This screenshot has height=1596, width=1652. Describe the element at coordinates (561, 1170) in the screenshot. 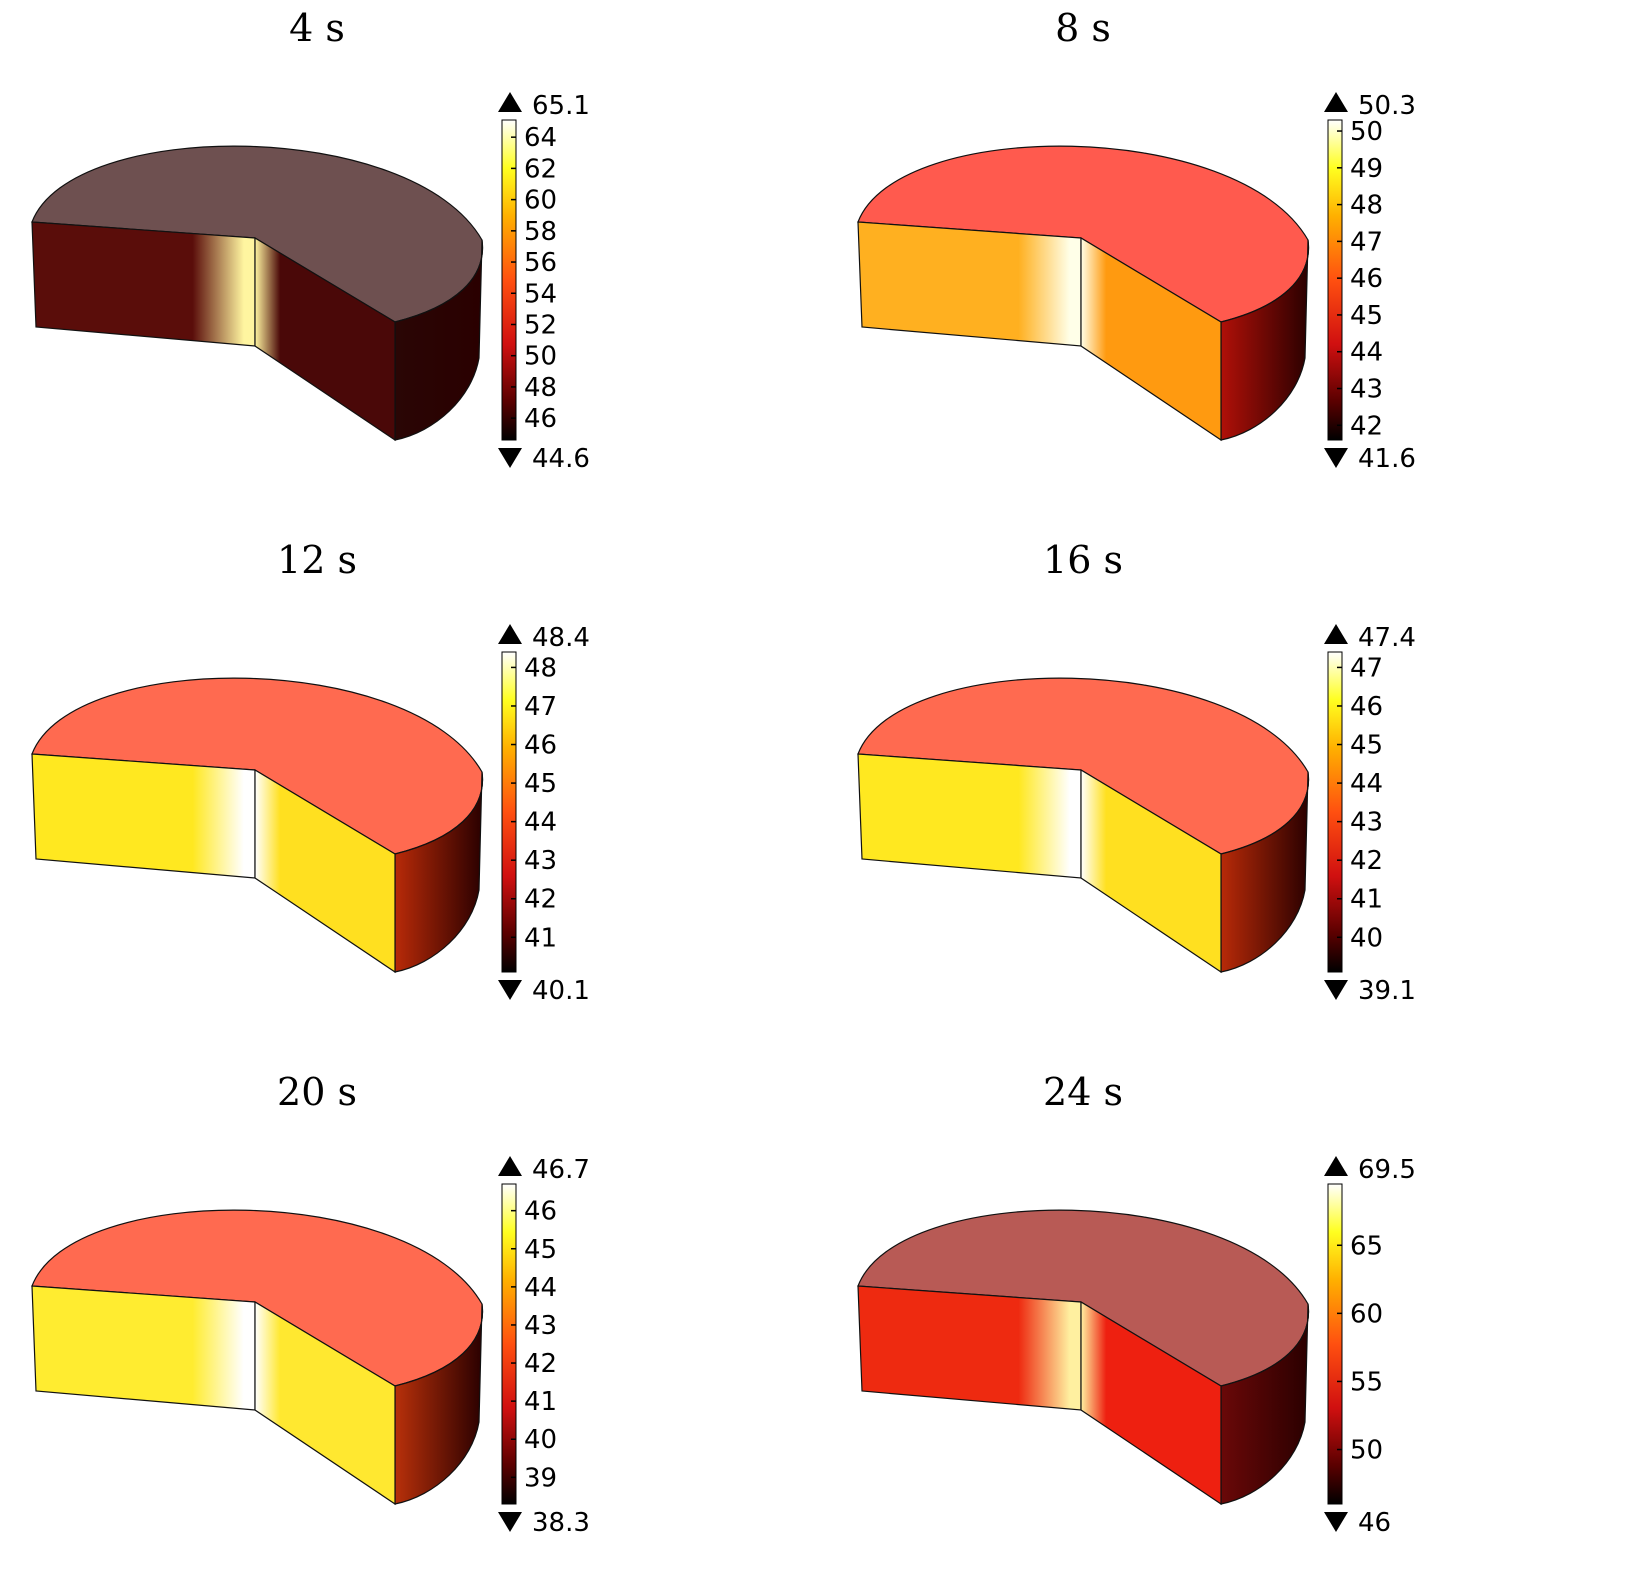

I see `colorbar-max-label: 46.7` at that location.